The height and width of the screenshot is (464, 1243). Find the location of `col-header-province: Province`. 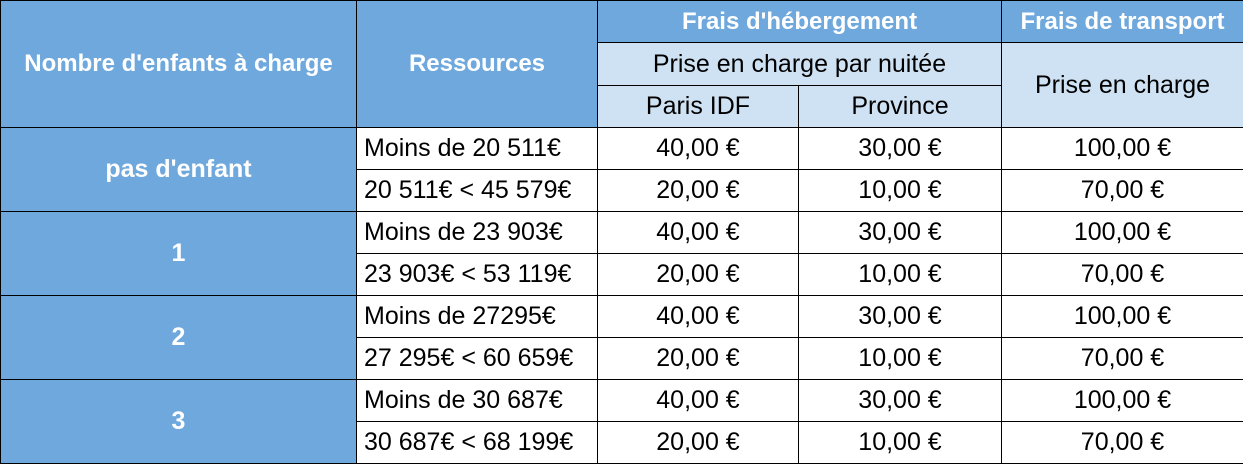

col-header-province: Province is located at coordinates (900, 107).